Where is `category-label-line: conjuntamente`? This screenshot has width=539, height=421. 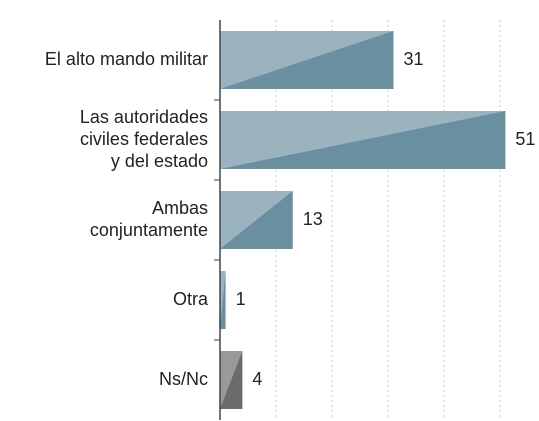 category-label-line: conjuntamente is located at coordinates (149, 230).